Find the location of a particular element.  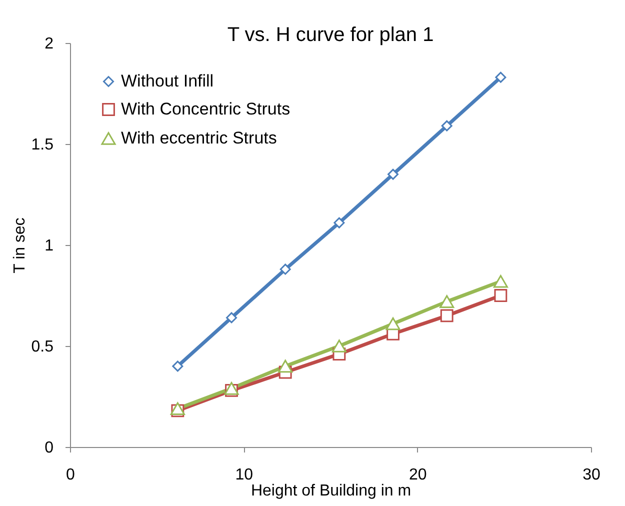

y-tick-label: 1 is located at coordinates (49, 246).